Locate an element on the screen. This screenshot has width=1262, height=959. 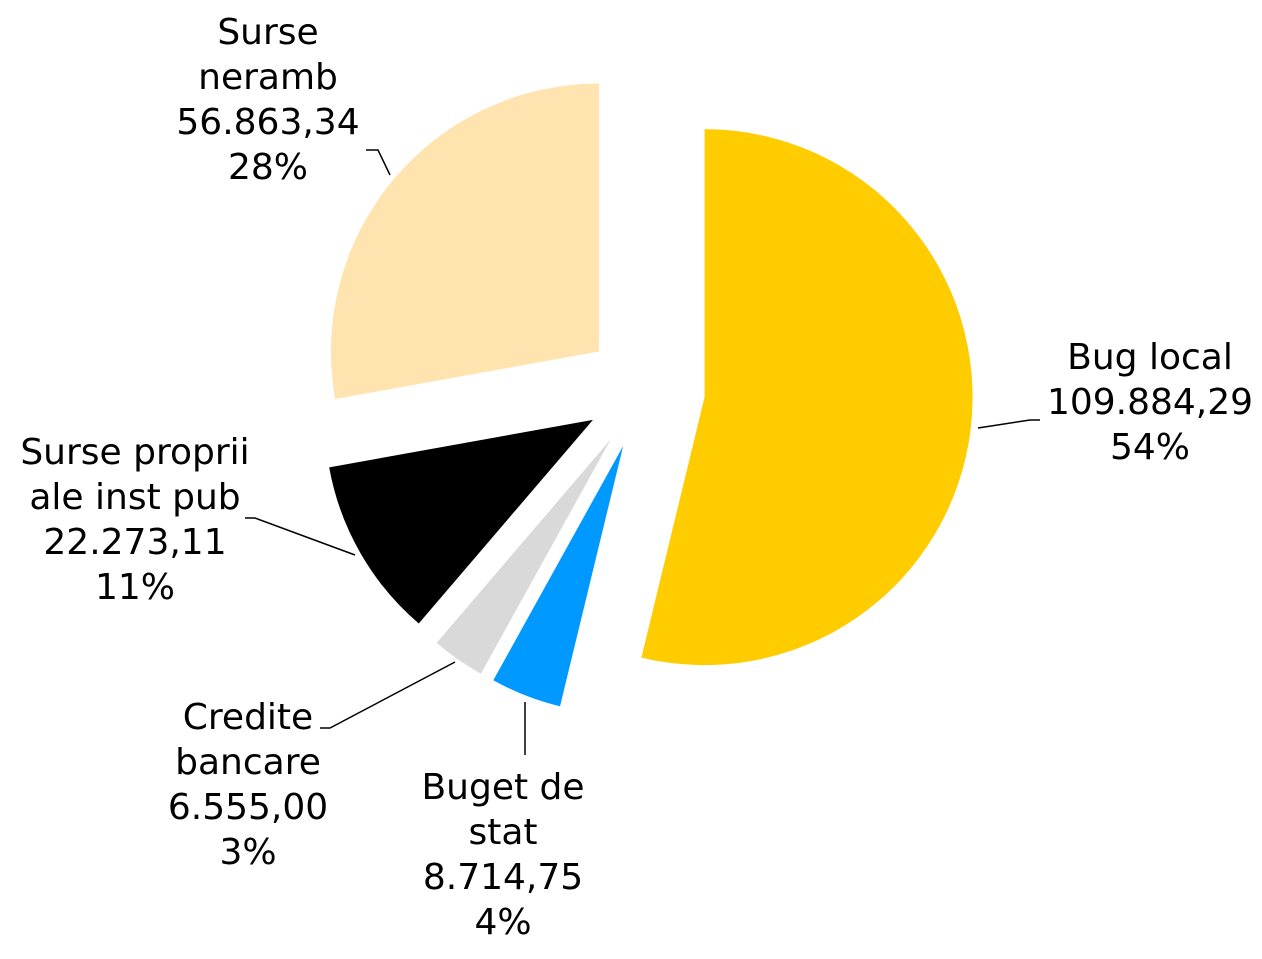
data-label: Bug local 109.884,29 54% is located at coordinates (1148, 402).